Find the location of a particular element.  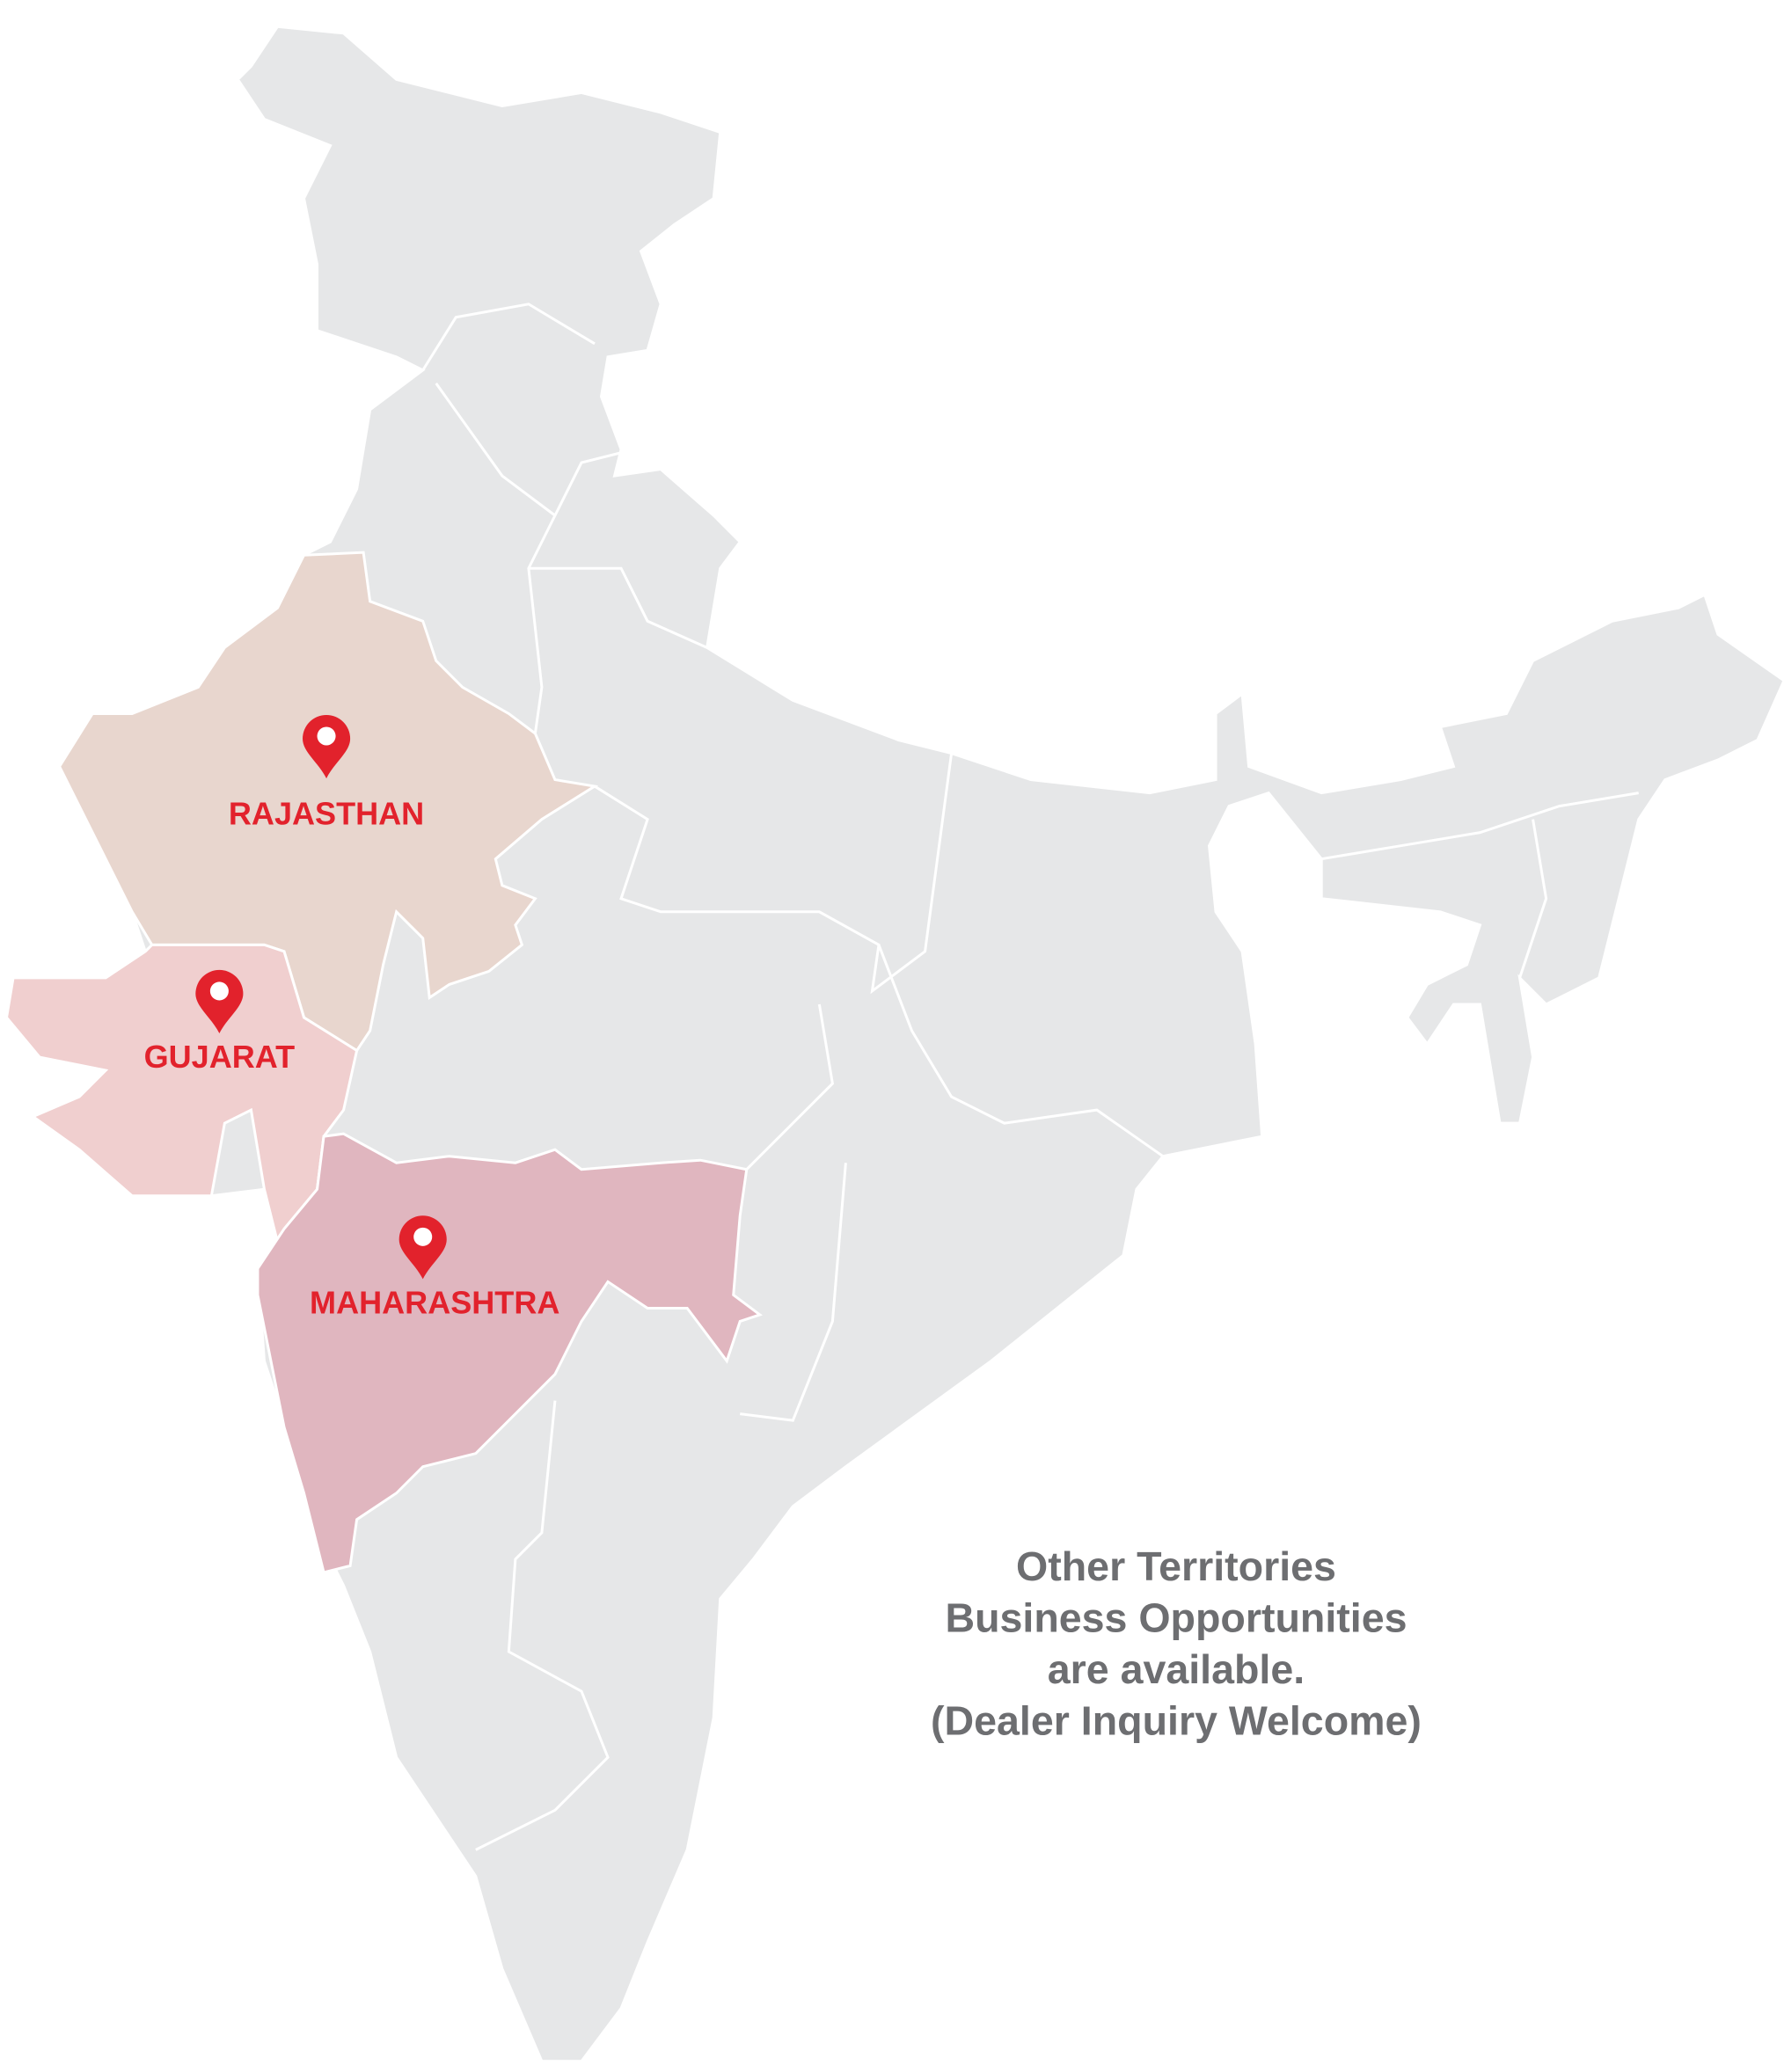

note-line: (Dealer Inquiry Welcome) is located at coordinates (1176, 1721).